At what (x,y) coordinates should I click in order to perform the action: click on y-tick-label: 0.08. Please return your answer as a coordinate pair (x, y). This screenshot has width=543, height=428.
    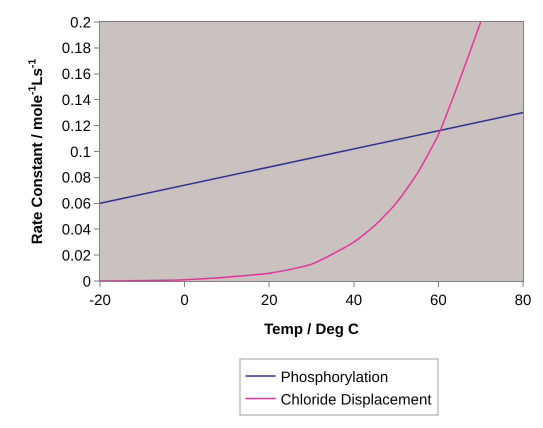
    Looking at the image, I should click on (76, 178).